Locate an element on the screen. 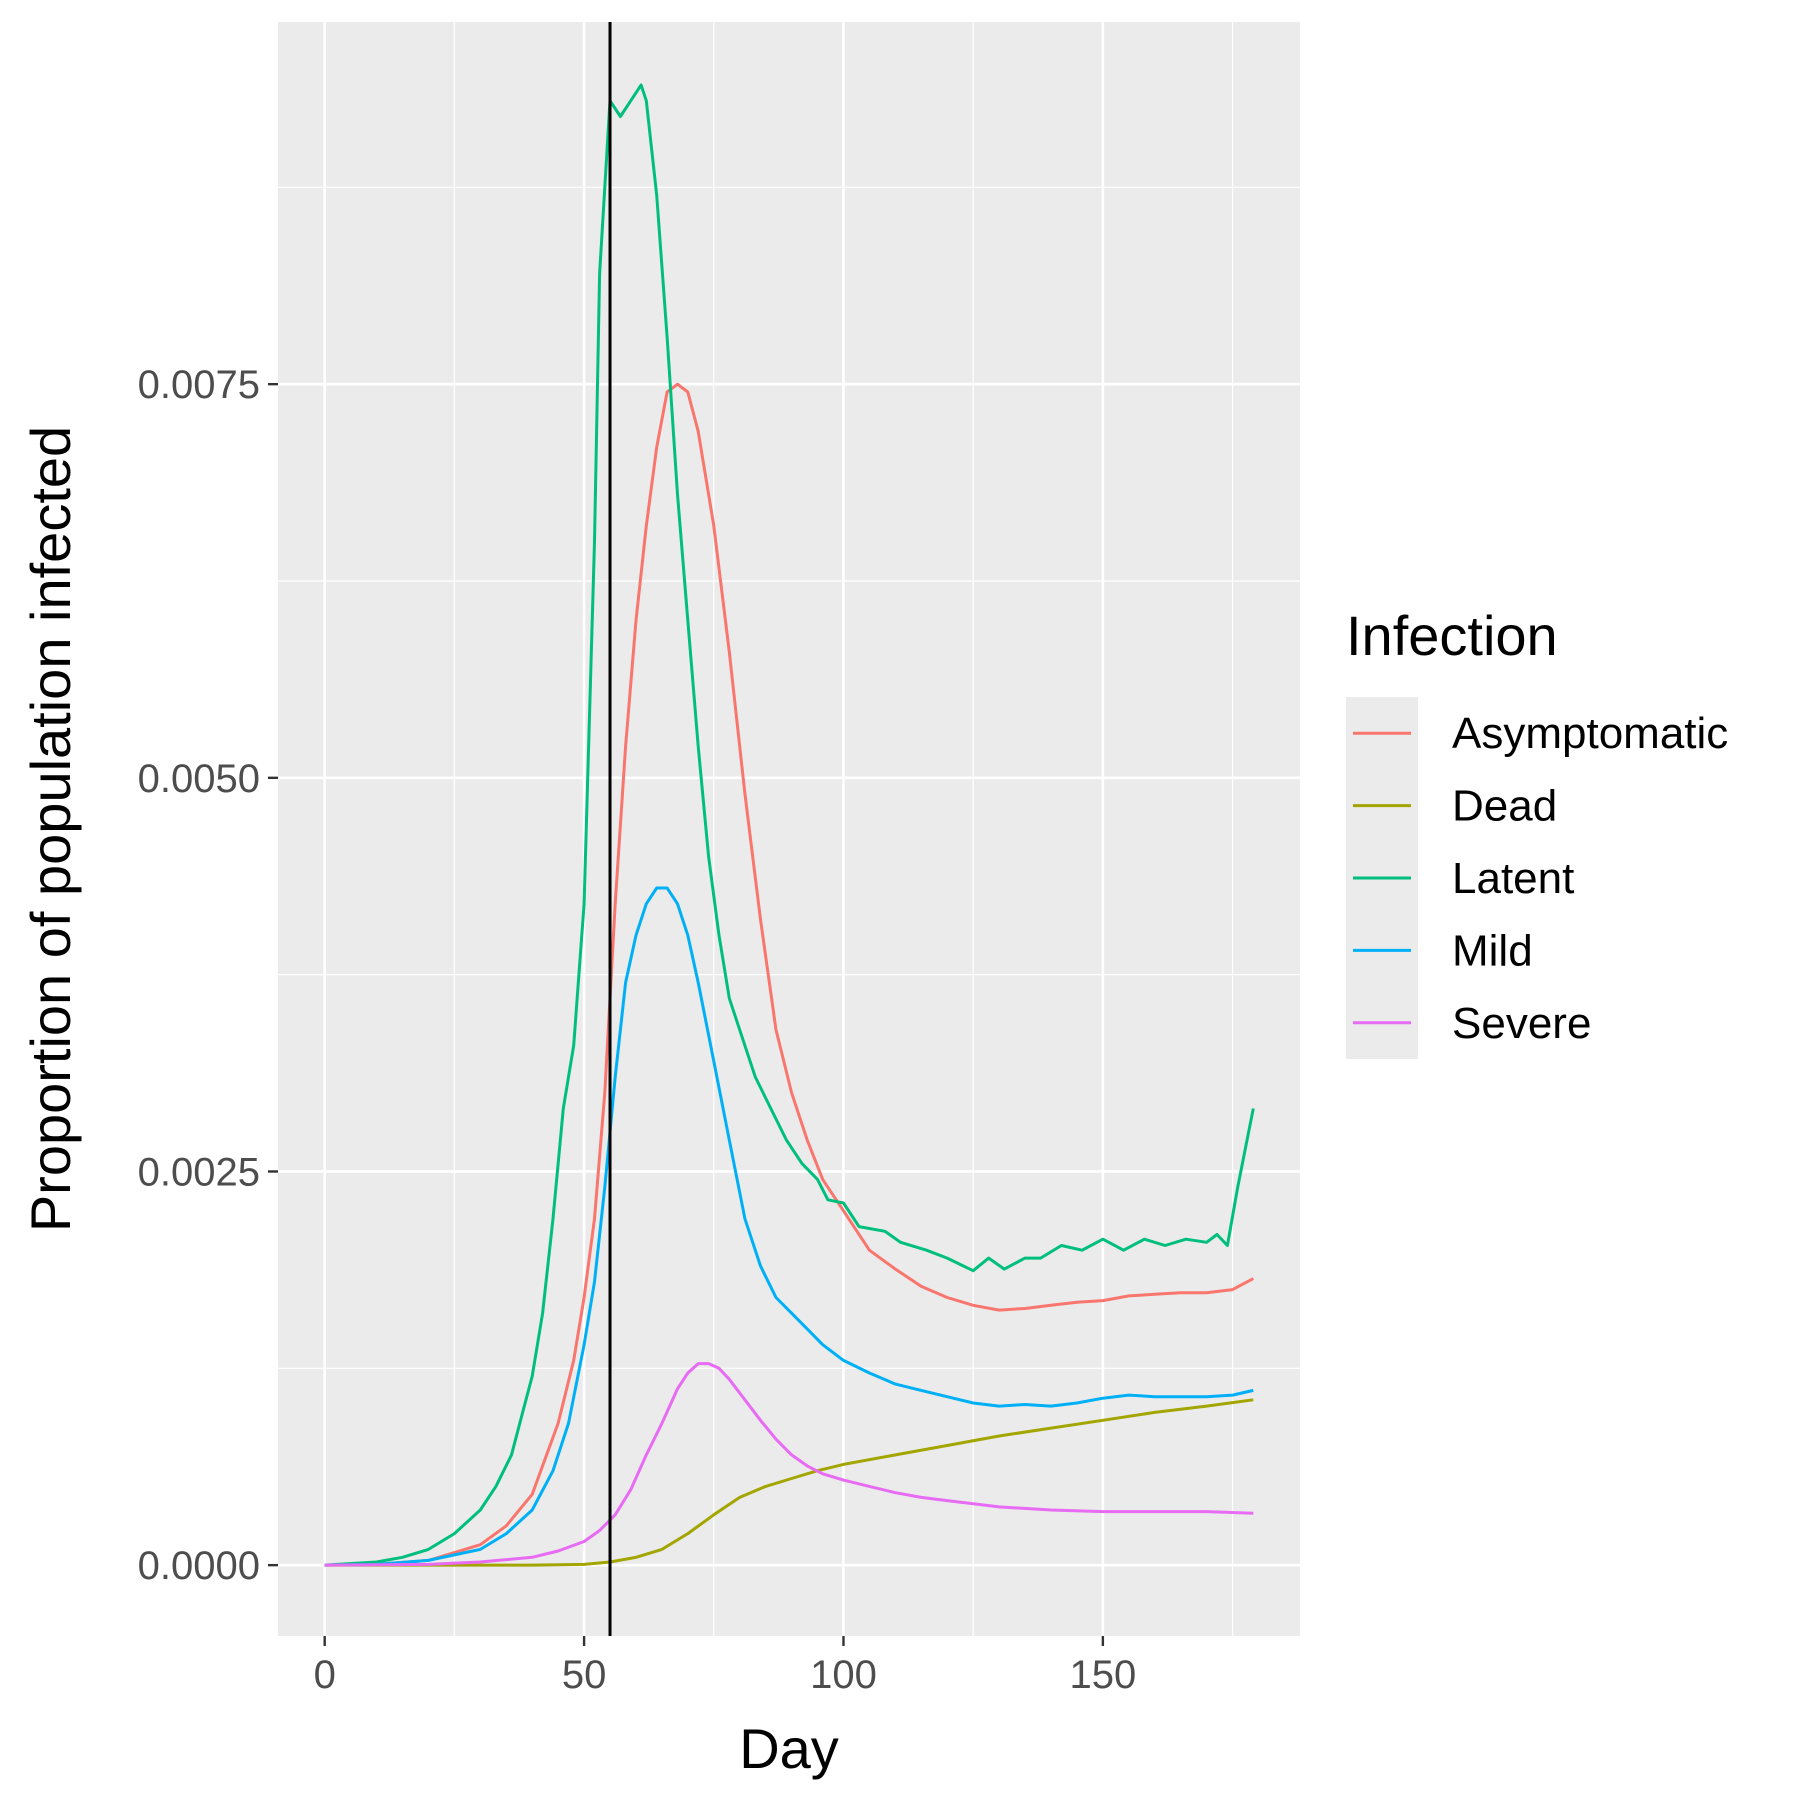 This screenshot has width=1800, height=1800. x-tick-label: 0 is located at coordinates (325, 1675).